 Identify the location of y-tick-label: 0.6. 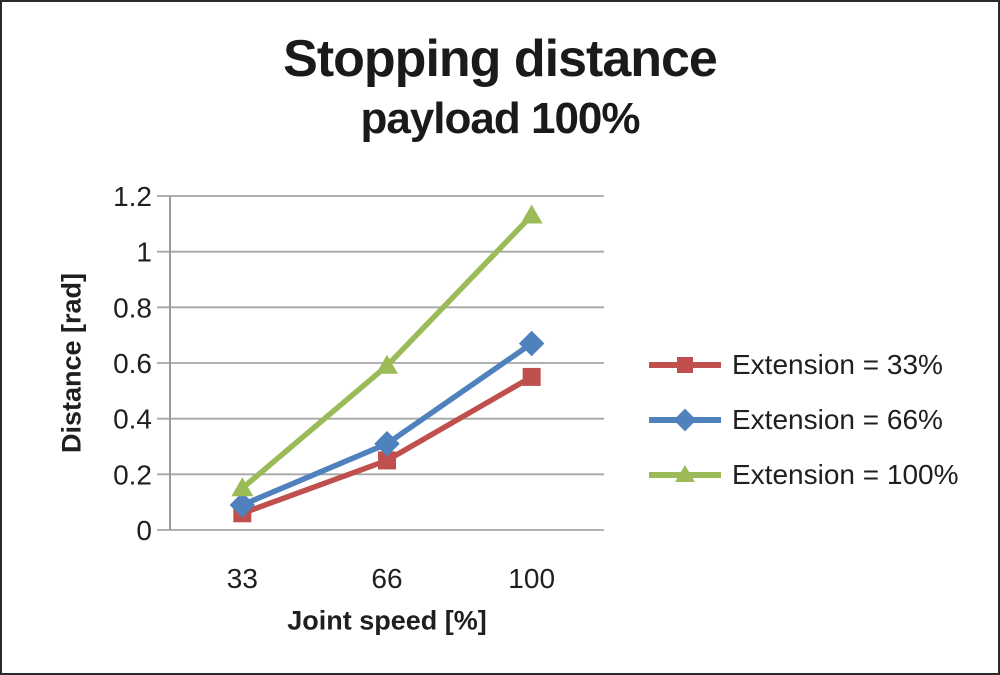
(132, 363).